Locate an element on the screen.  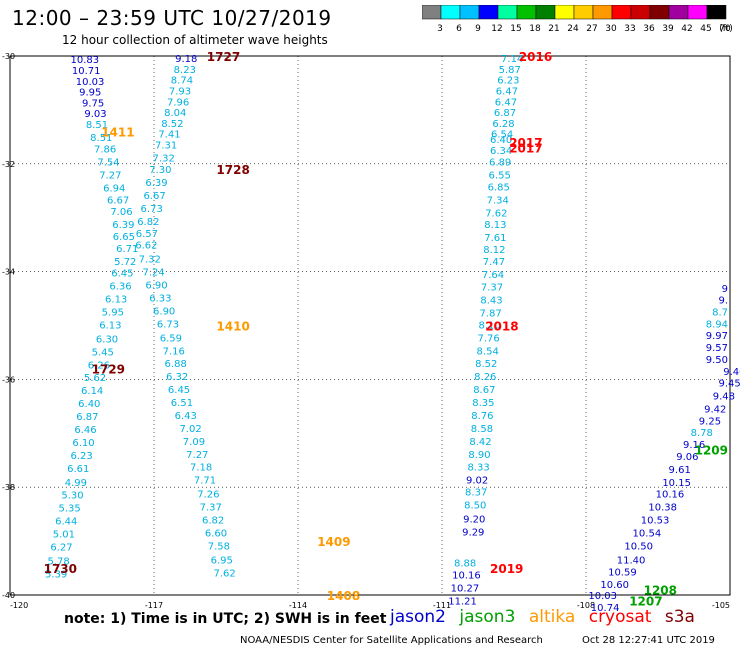
wave-height-label: 6.33 is located at coordinates (160, 298).